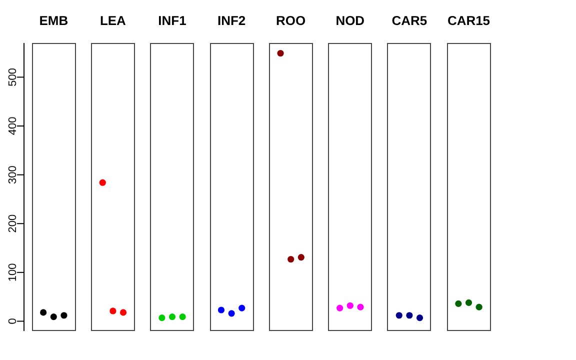 The height and width of the screenshot is (360, 576). Describe the element at coordinates (53, 20) in the screenshot. I see `x-tick-label: EMB` at that location.